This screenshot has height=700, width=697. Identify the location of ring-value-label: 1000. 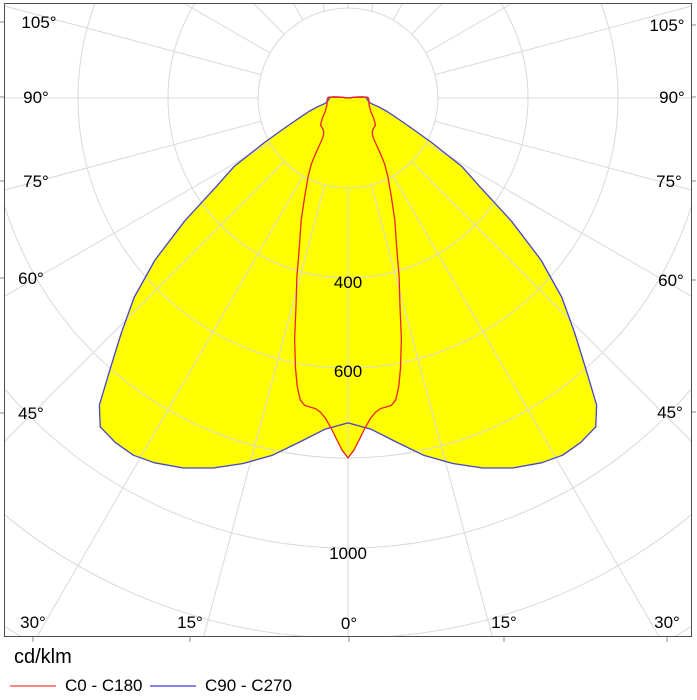
(348, 553).